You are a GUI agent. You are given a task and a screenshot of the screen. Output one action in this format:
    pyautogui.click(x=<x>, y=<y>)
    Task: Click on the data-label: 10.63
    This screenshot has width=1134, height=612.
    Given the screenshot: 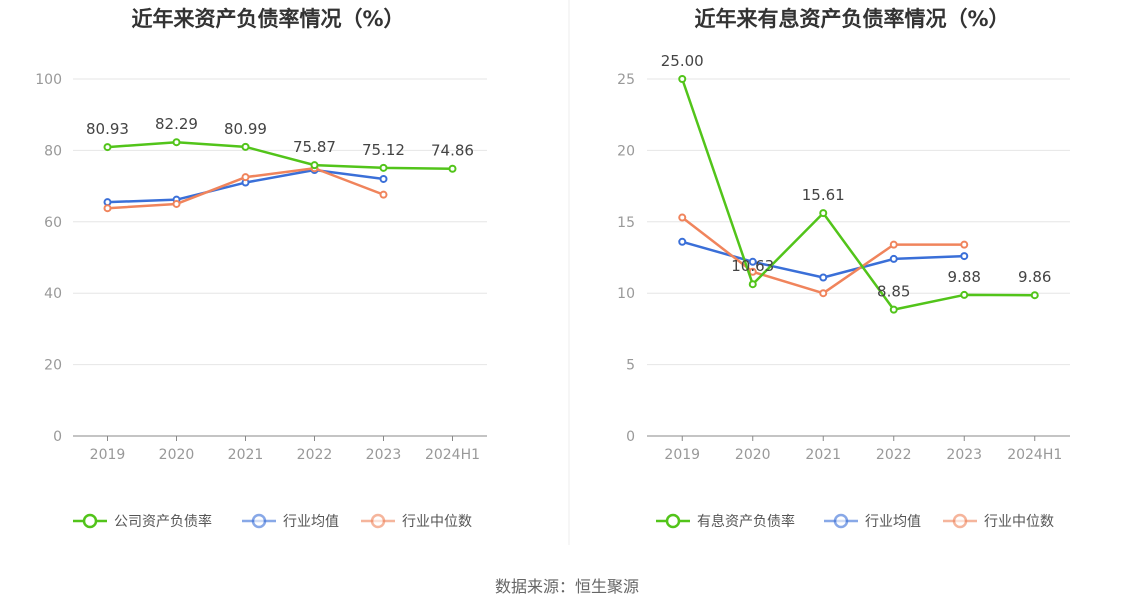 What is the action you would take?
    pyautogui.click(x=752, y=266)
    